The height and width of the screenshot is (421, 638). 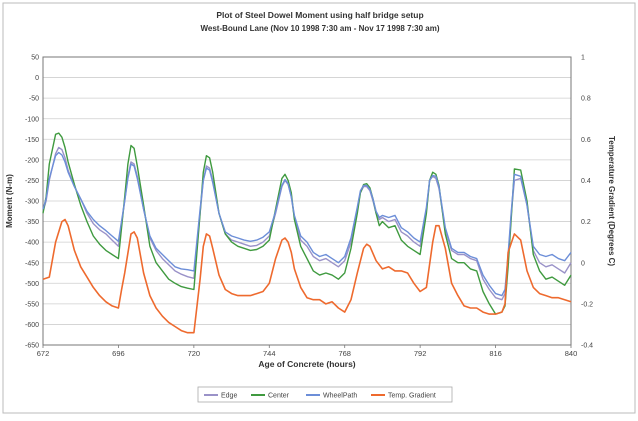 What do you see at coordinates (43, 353) in the screenshot?
I see `x-tick-label: 672` at bounding box center [43, 353].